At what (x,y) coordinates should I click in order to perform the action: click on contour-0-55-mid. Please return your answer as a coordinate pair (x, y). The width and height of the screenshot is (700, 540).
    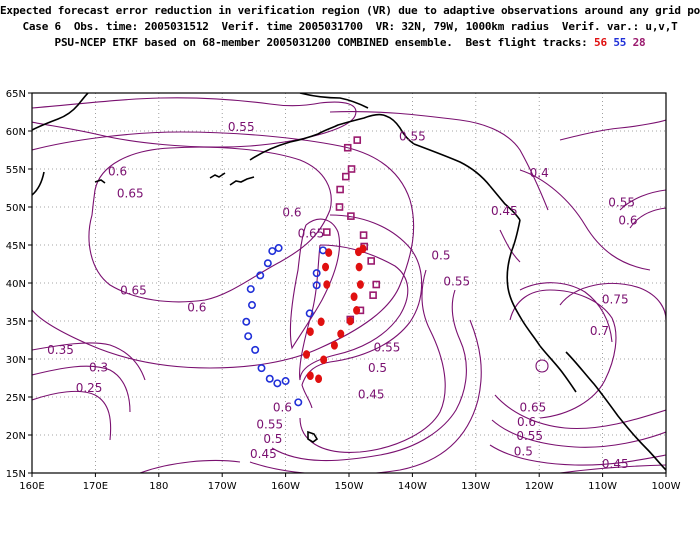
    Looking at the image, I should click on (372, 361).